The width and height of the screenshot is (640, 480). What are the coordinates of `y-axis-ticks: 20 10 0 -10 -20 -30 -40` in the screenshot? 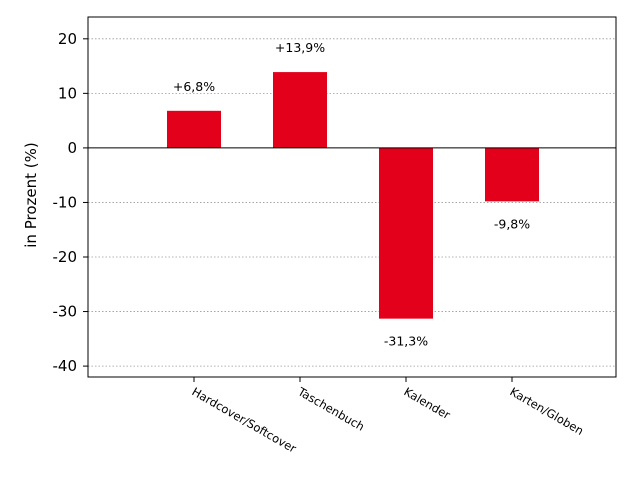 It's located at (70, 202).